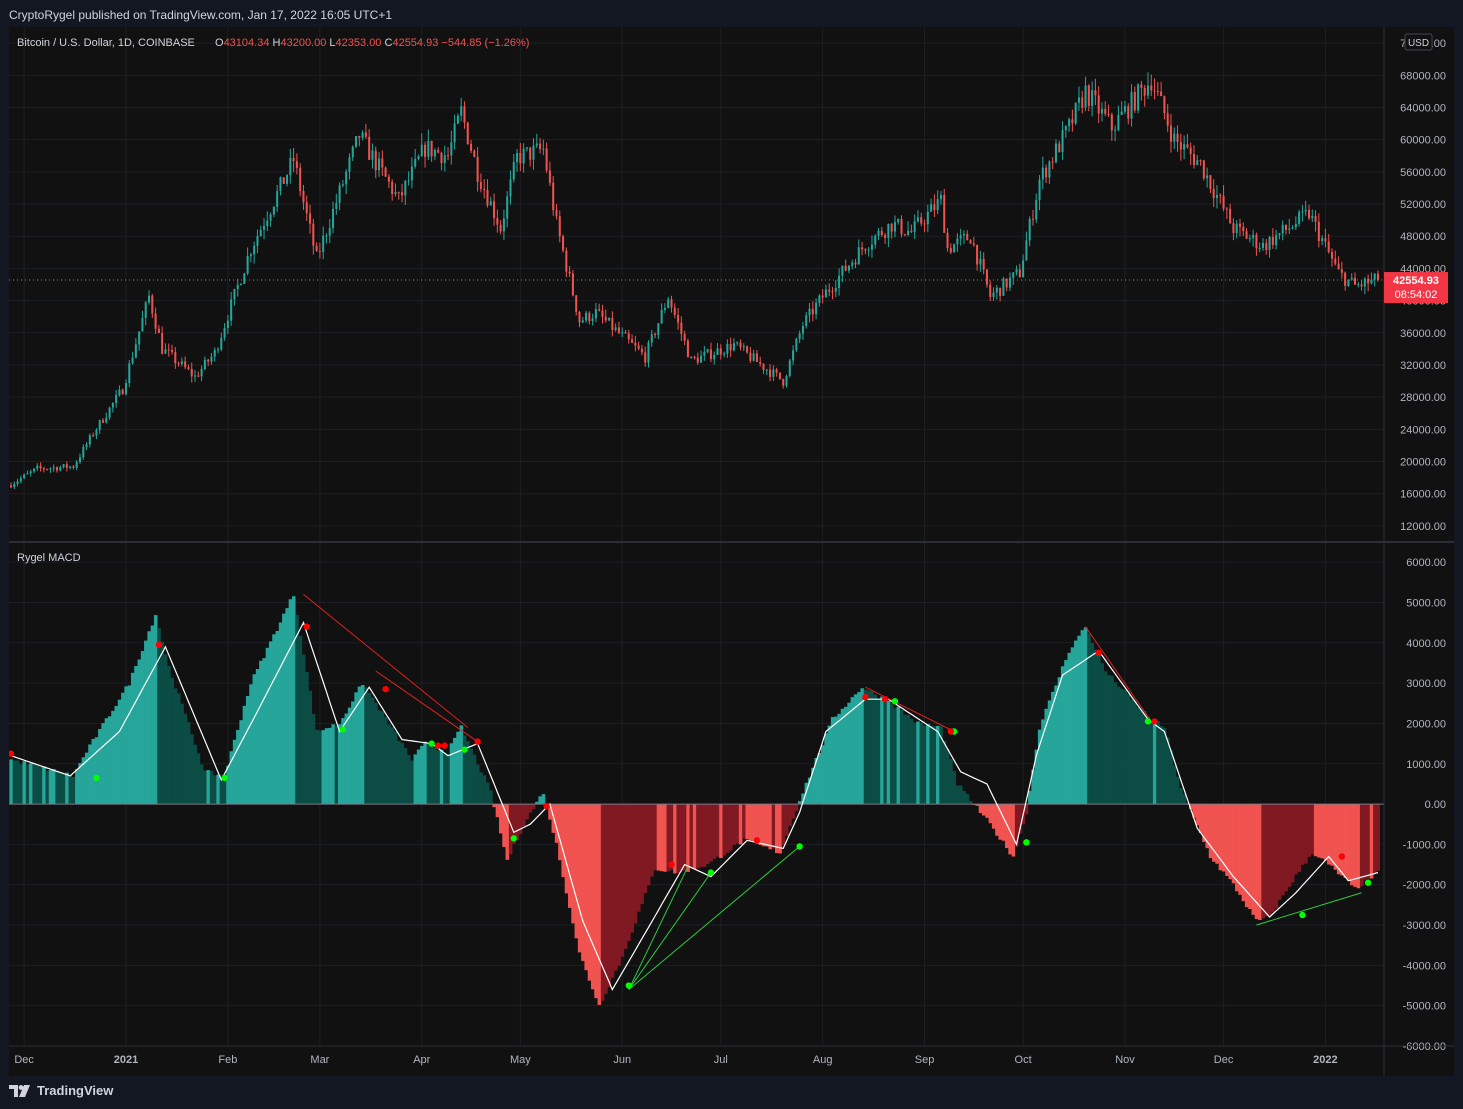 The width and height of the screenshot is (1463, 1109). Describe the element at coordinates (49, 558) in the screenshot. I see `indicator-title: Rygel MACD` at that location.